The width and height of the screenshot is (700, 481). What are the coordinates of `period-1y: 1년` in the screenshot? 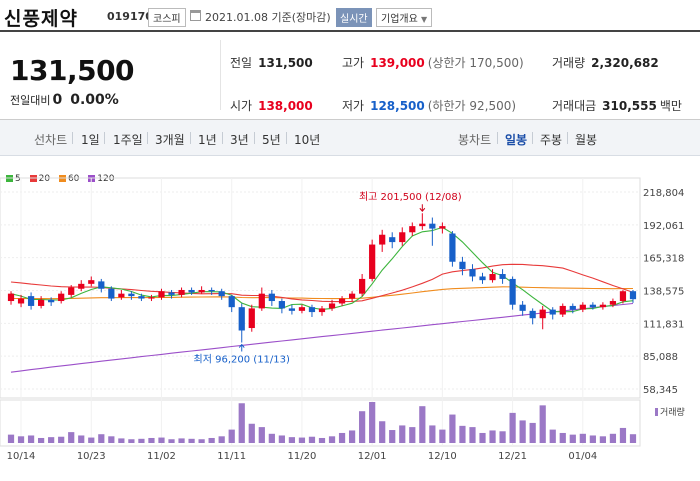 It's located at (207, 140).